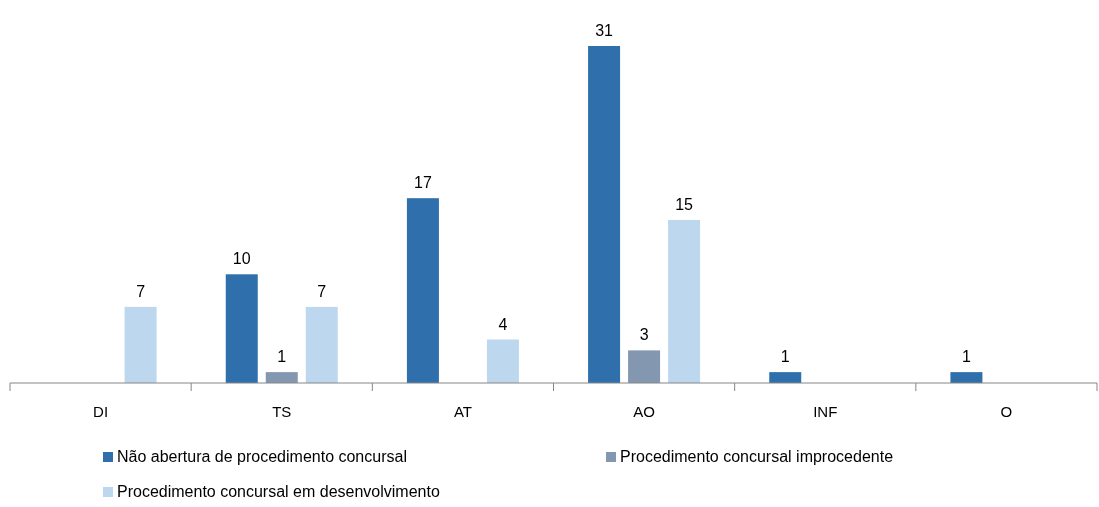 The image size is (1099, 507). Describe the element at coordinates (262, 456) in the screenshot. I see `legend-label: Não abertura de procedimento concursal` at that location.